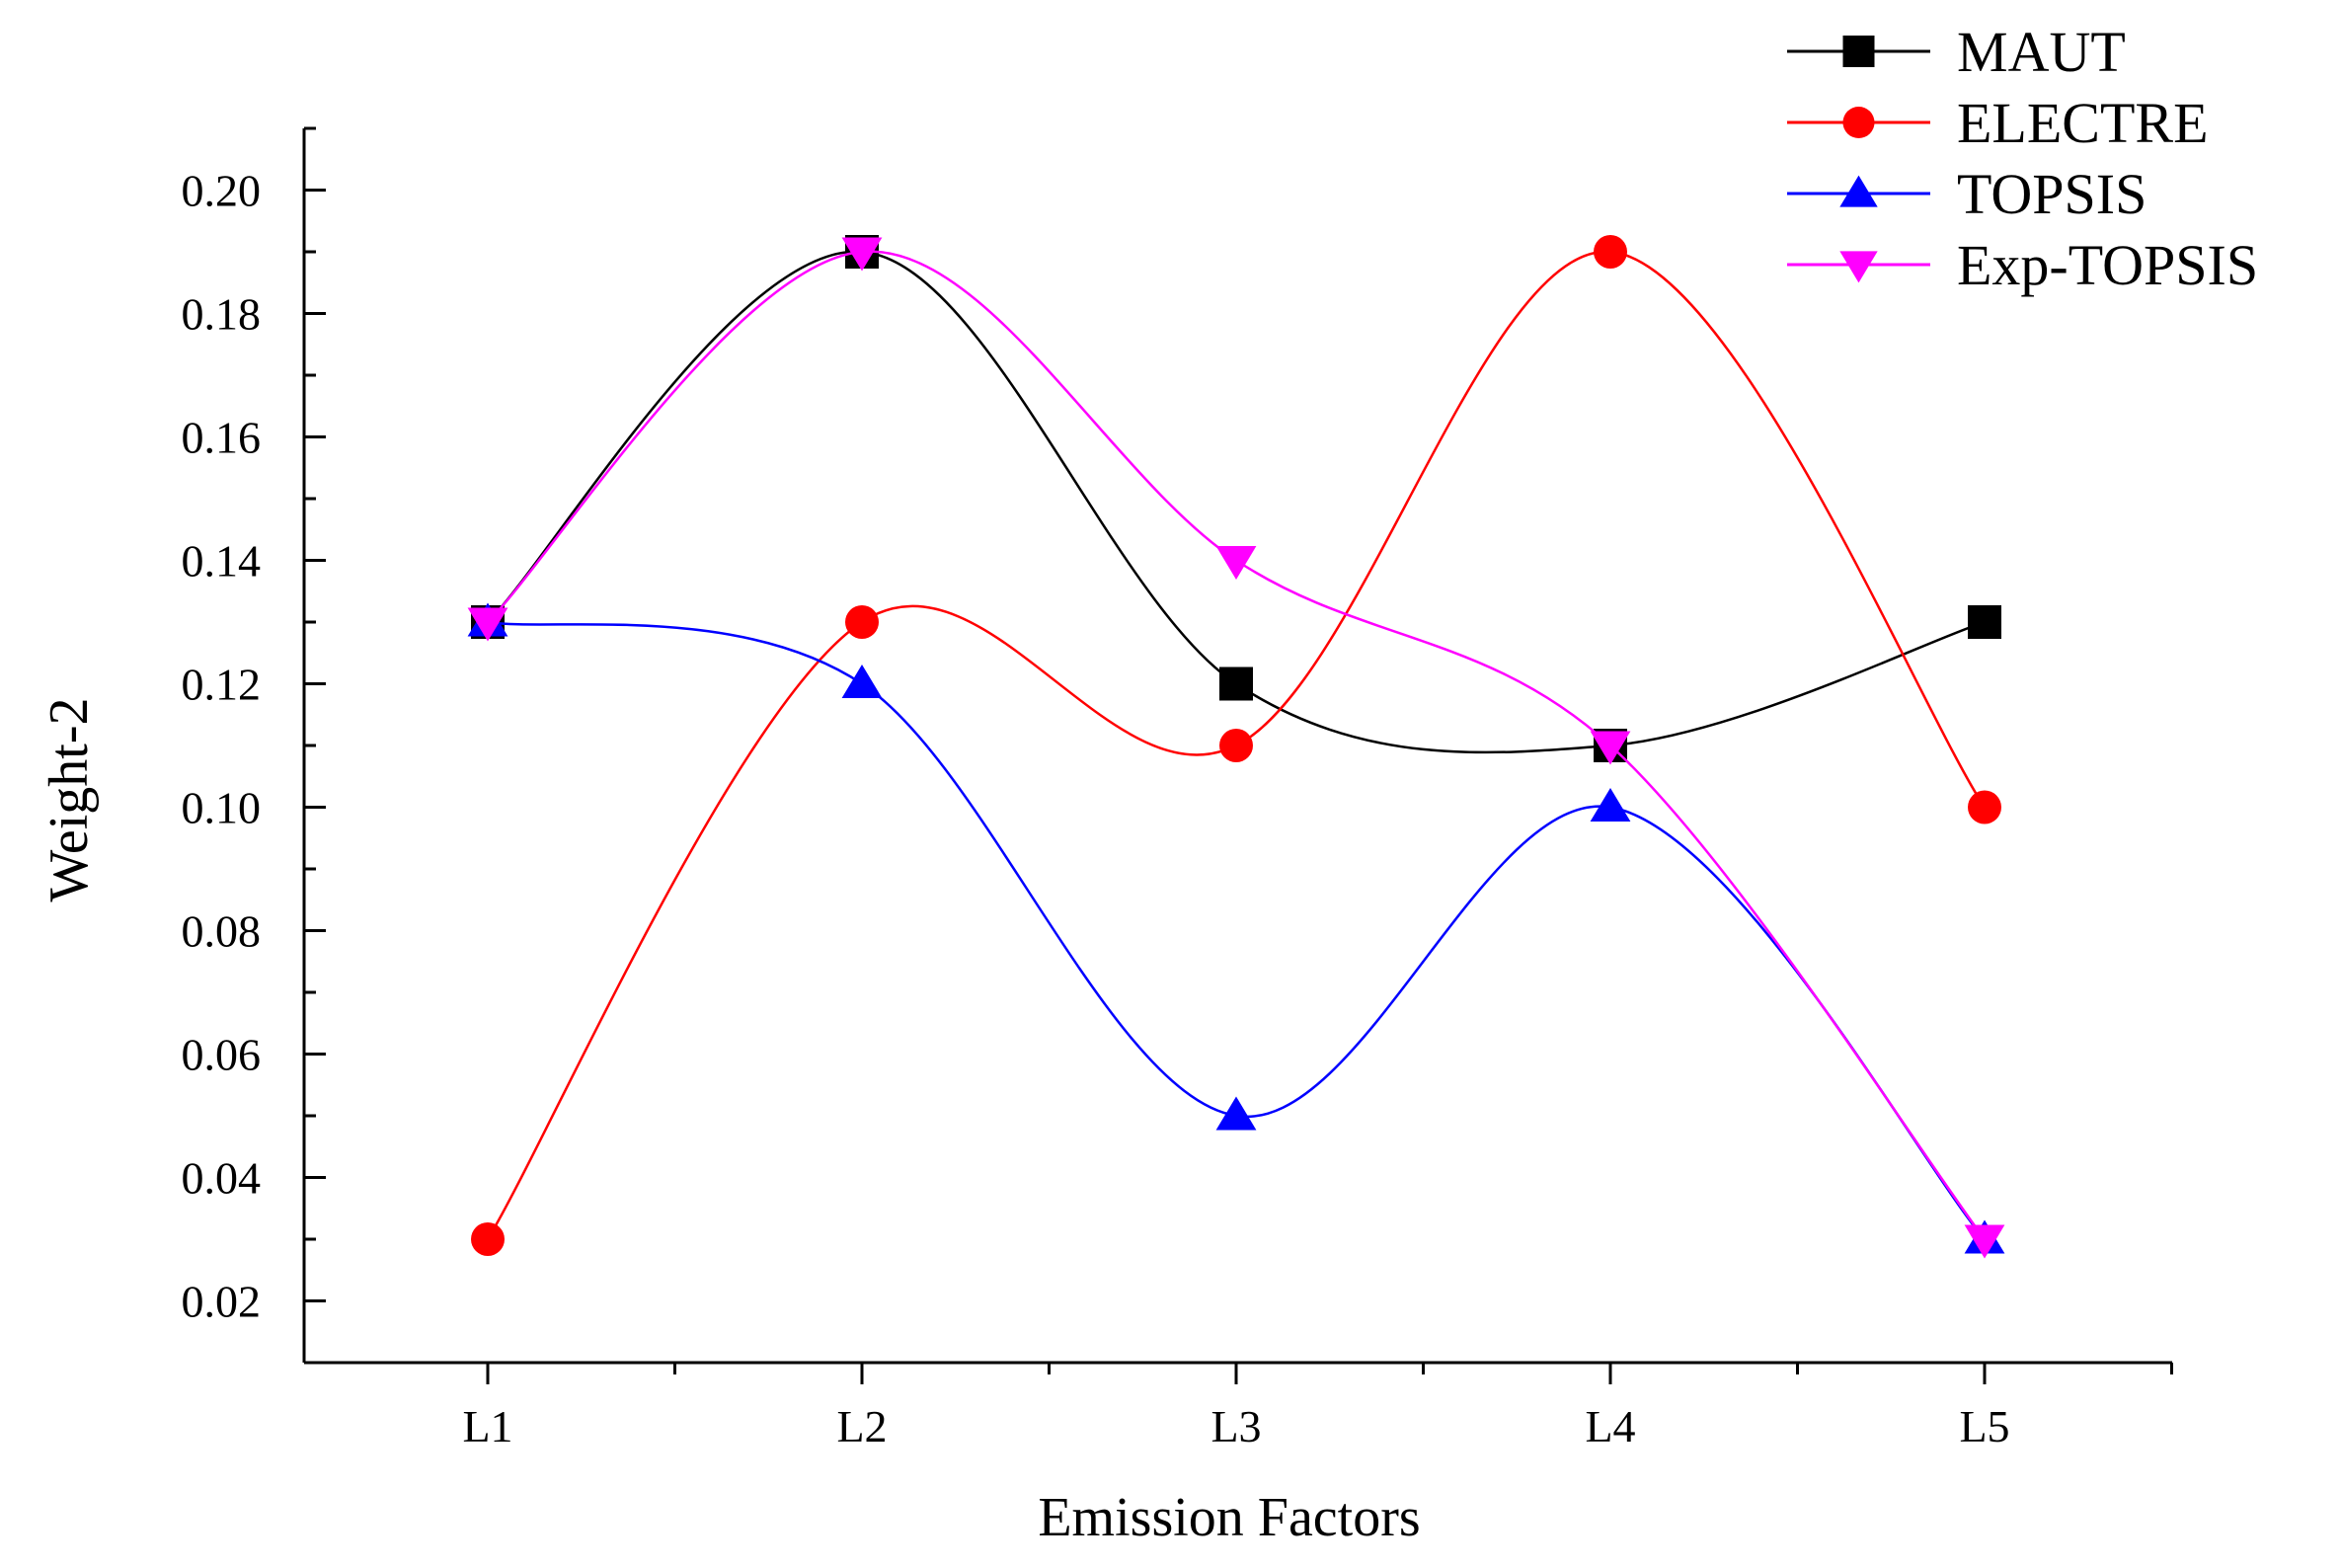 Image resolution: width=2342 pixels, height=1568 pixels. Describe the element at coordinates (1956, 52) in the screenshot. I see `legend-item-maut: MAUT` at that location.